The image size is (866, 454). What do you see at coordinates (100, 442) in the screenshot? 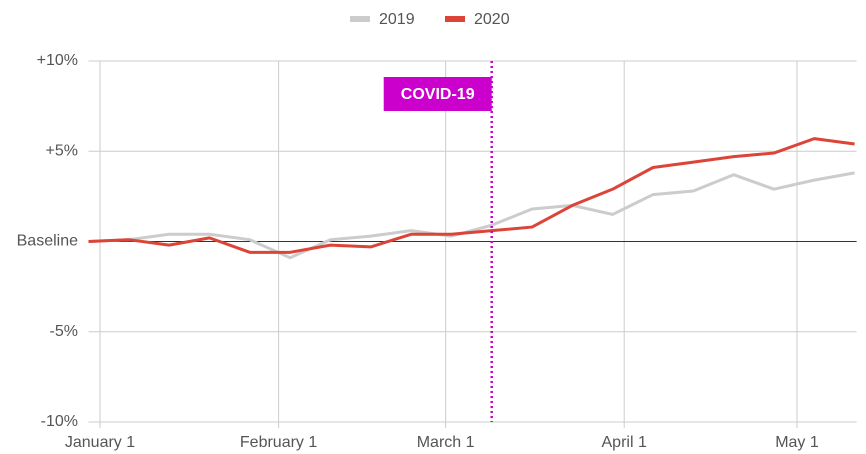
I see `x-tick-label: January 1` at bounding box center [100, 442].